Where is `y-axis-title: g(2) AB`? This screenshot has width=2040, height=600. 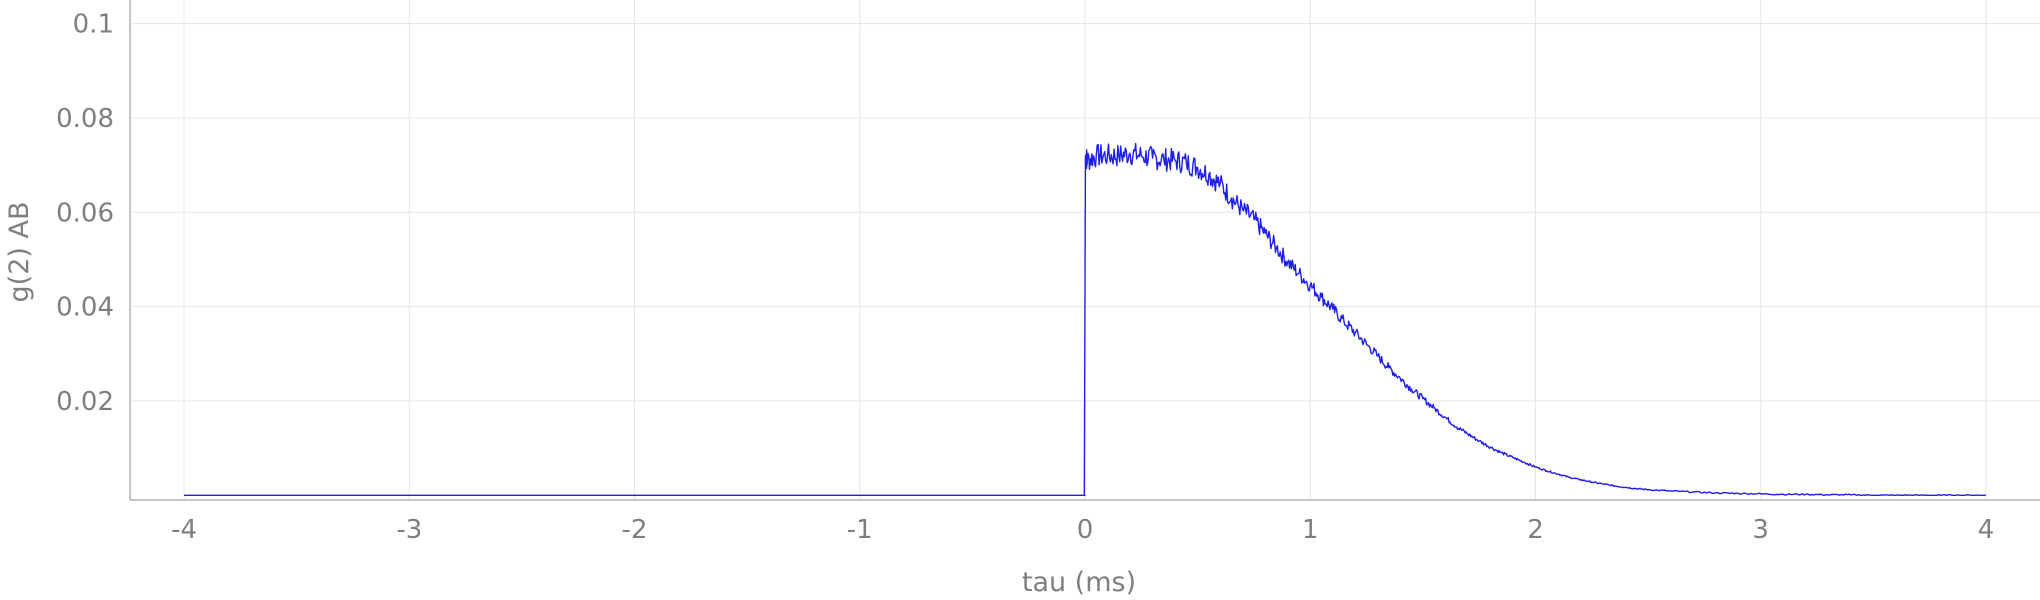
y-axis-title: g(2) AB is located at coordinates (19, 252).